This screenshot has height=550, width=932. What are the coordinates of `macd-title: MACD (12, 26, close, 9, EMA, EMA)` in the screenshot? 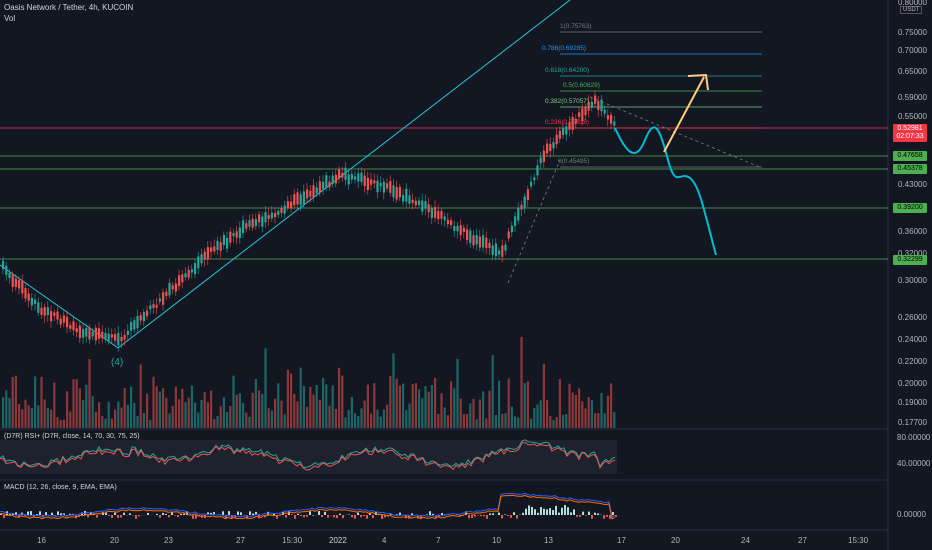 It's located at (60, 487).